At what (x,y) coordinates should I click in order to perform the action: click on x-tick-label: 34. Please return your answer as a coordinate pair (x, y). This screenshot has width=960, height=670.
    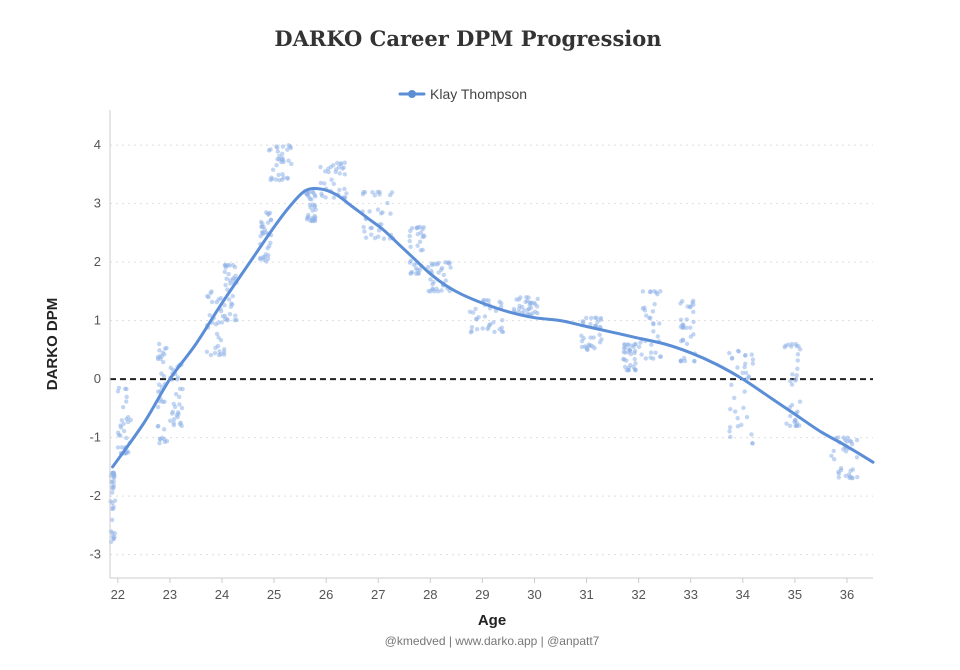
    Looking at the image, I should click on (743, 594).